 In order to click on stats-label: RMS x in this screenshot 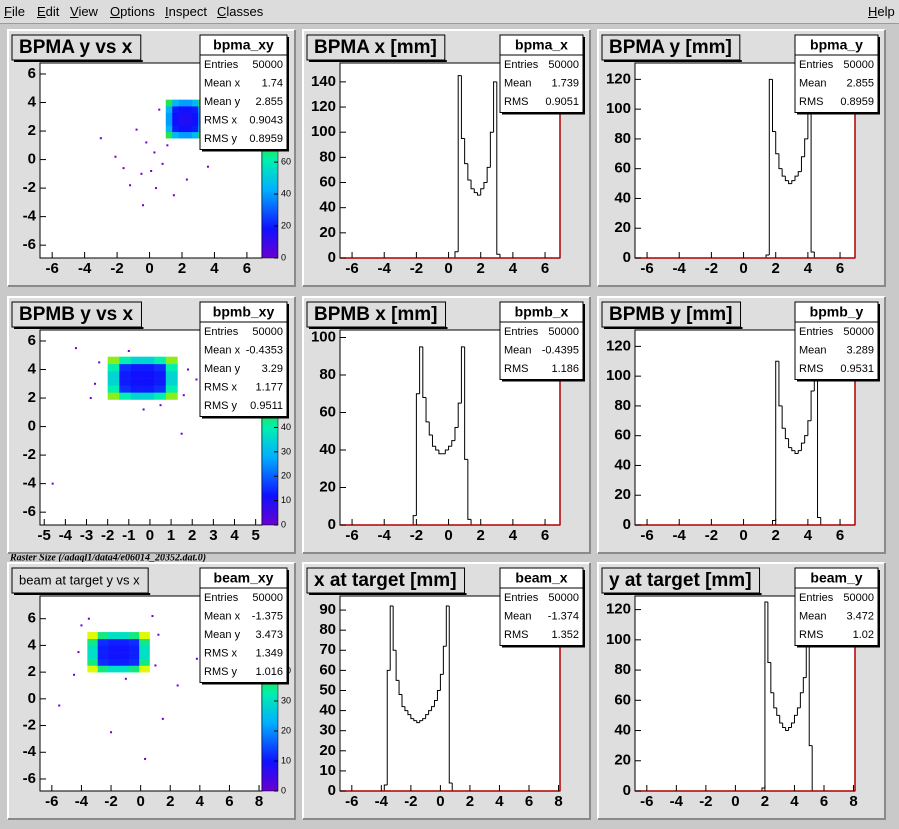, I will do `click(221, 388)`.